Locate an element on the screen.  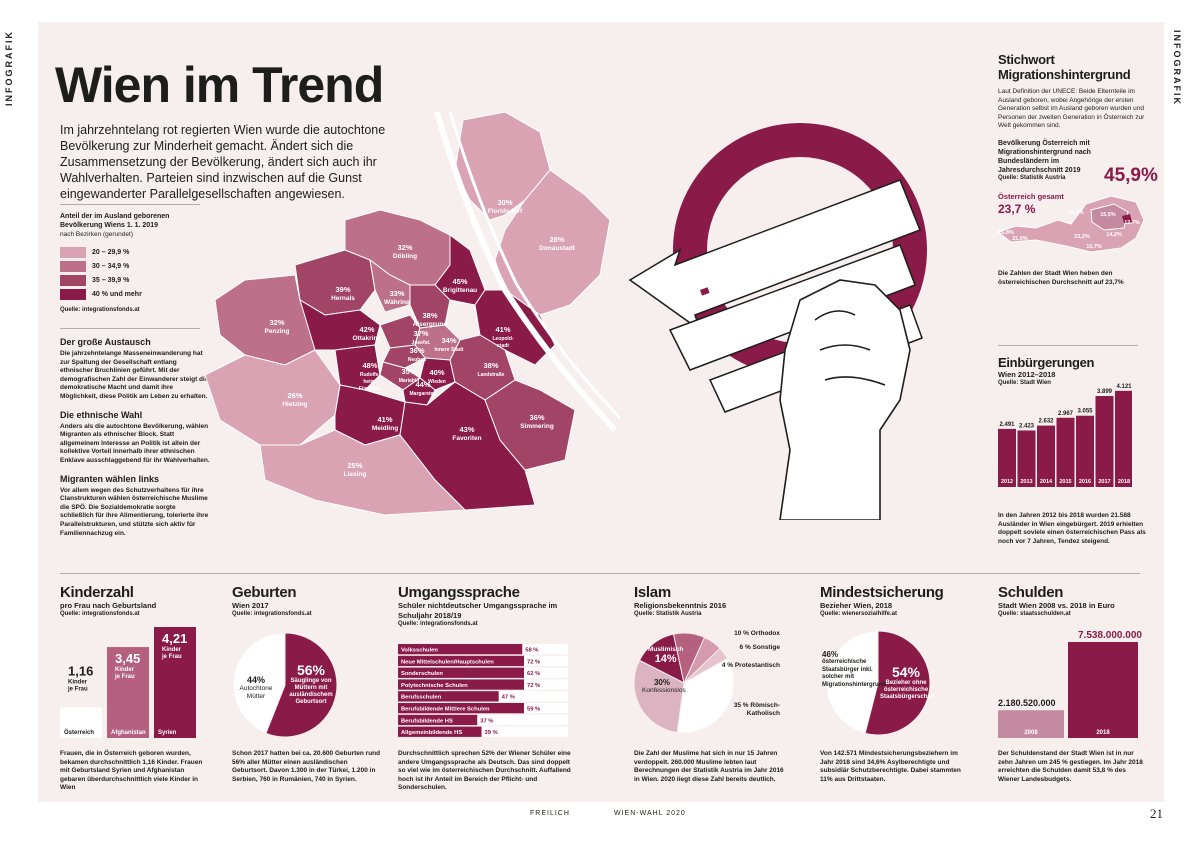
bar-category-label: 2008 is located at coordinates (1031, 733).